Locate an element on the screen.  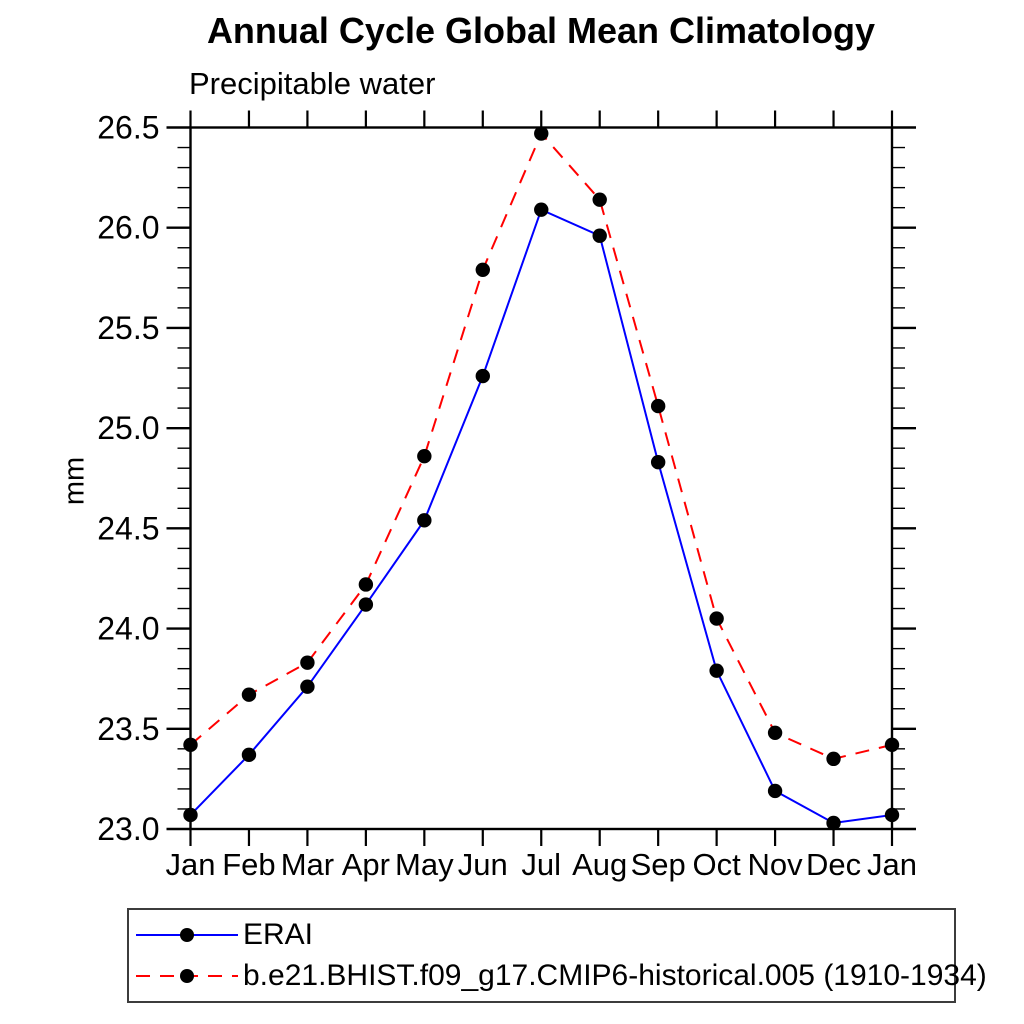
y-tick-label: 23.5 is located at coordinates (128, 729).